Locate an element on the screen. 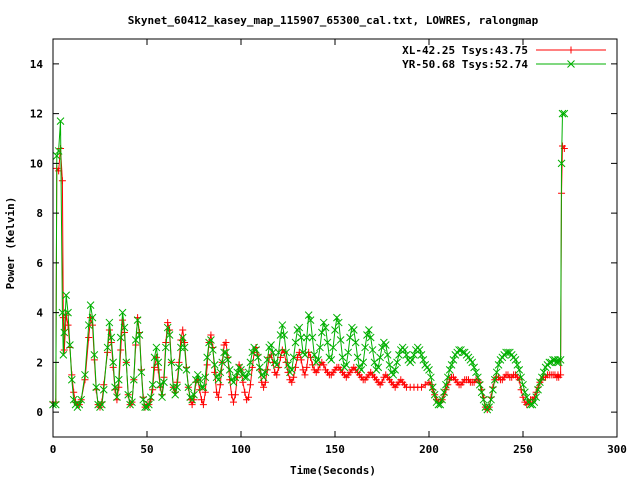 The image size is (640, 480). y-tick-label: 12 is located at coordinates (36, 114).